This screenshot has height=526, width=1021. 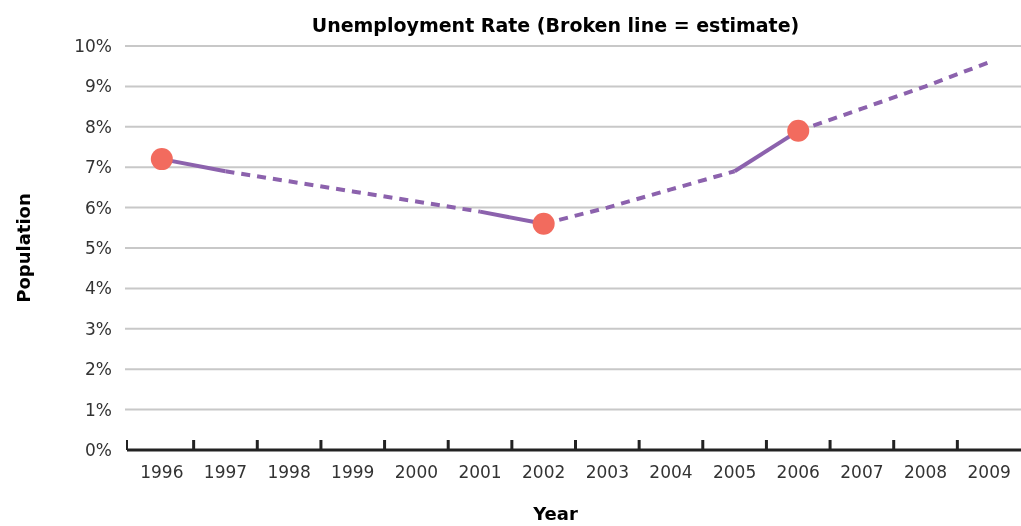 I want to click on y-tick-label: 0%, so click(x=98, y=449).